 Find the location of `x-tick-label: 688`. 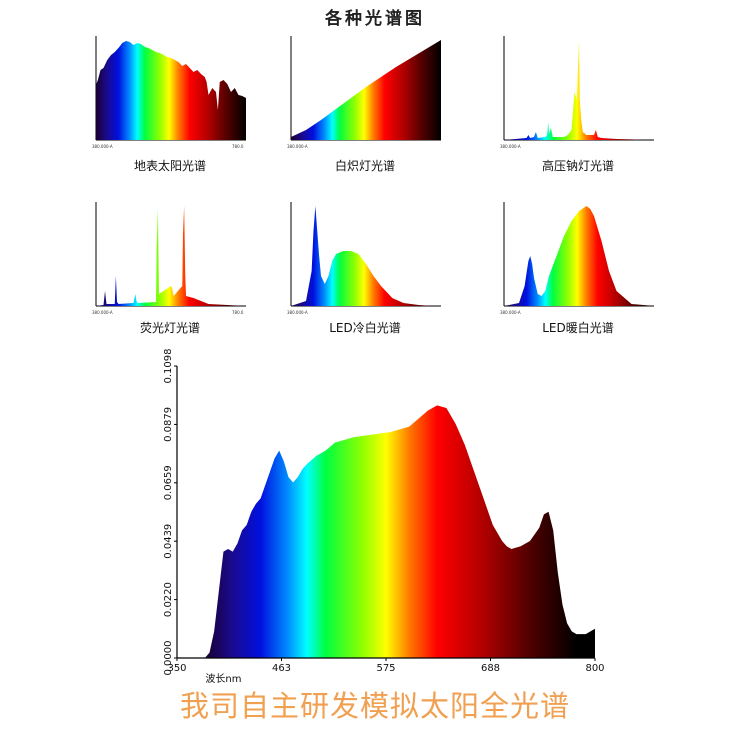

x-tick-label: 688 is located at coordinates (490, 668).